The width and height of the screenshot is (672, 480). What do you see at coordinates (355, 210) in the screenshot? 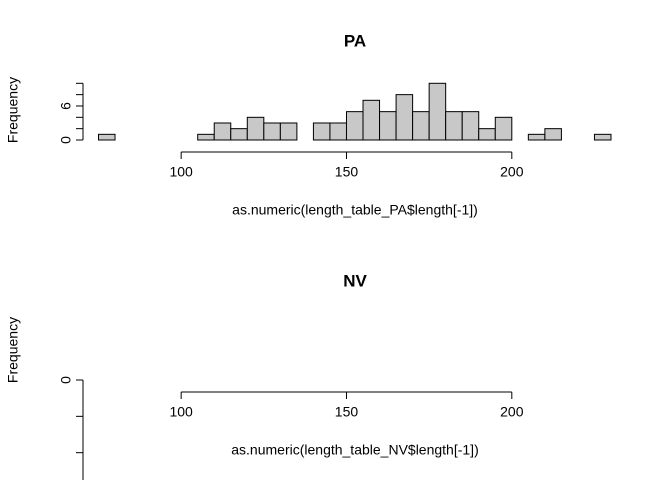
I see `x-axis-label: as.numeric(length_table_PA$length[-1])` at bounding box center [355, 210].